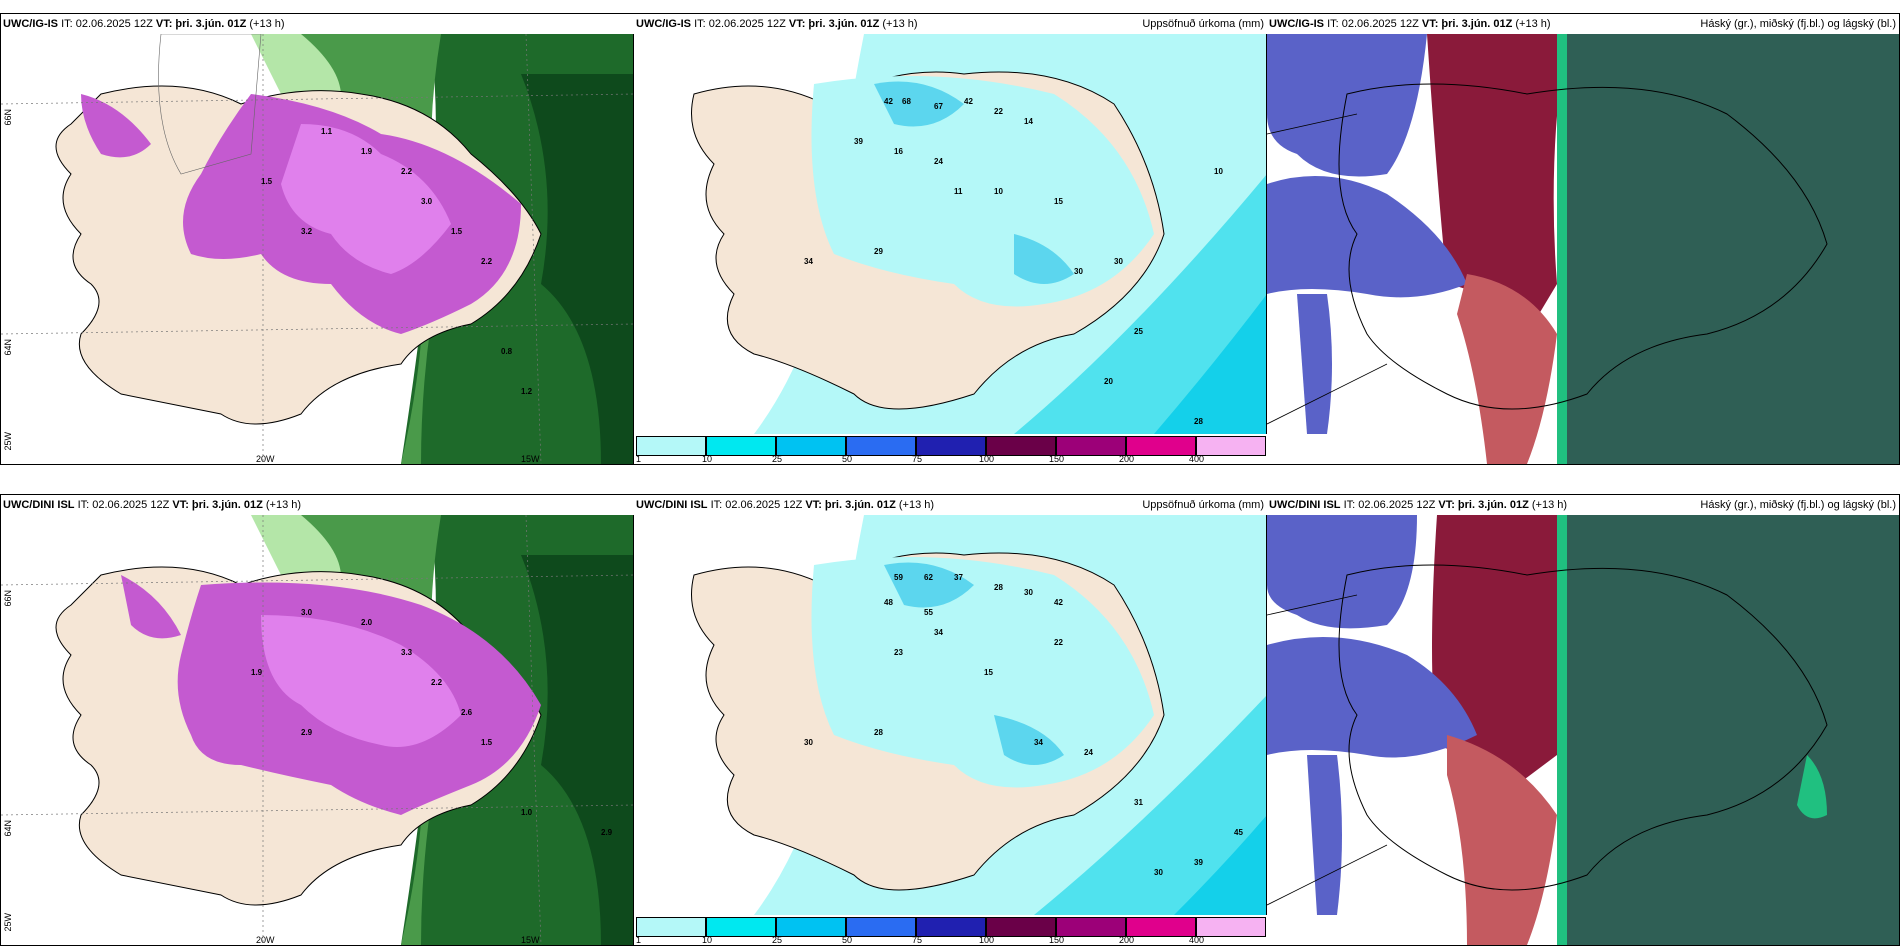 This screenshot has height=950, width=1900. I want to click on svg-text: 20, so click(1108, 381).